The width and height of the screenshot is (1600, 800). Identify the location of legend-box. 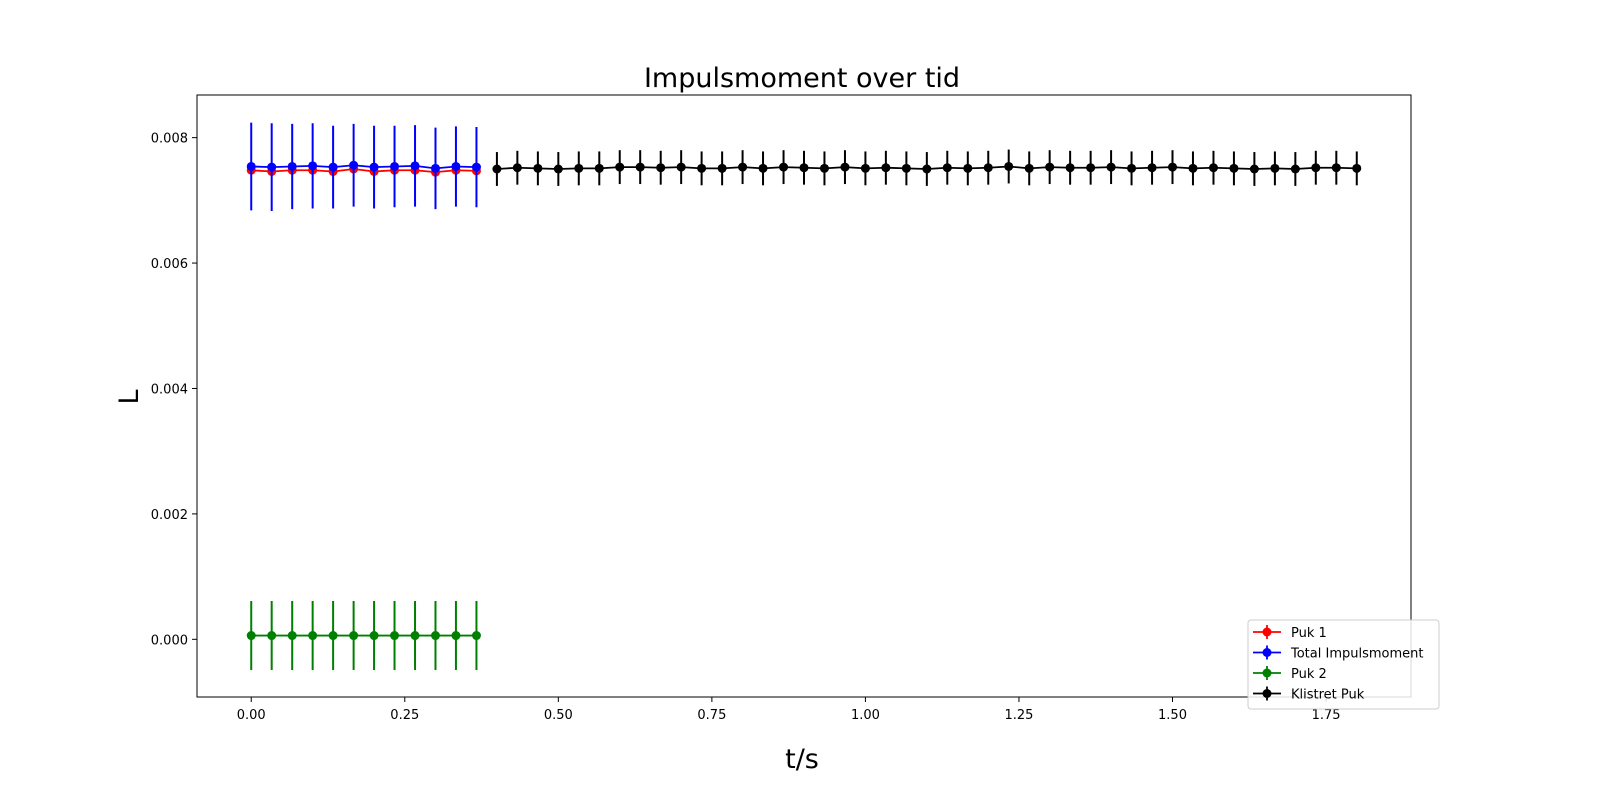
(1343, 664).